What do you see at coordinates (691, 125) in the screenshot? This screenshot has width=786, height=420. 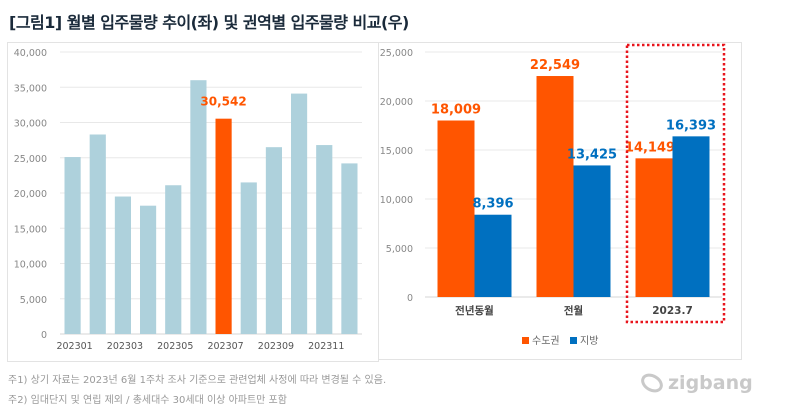 I see `data-label: 16,393` at bounding box center [691, 125].